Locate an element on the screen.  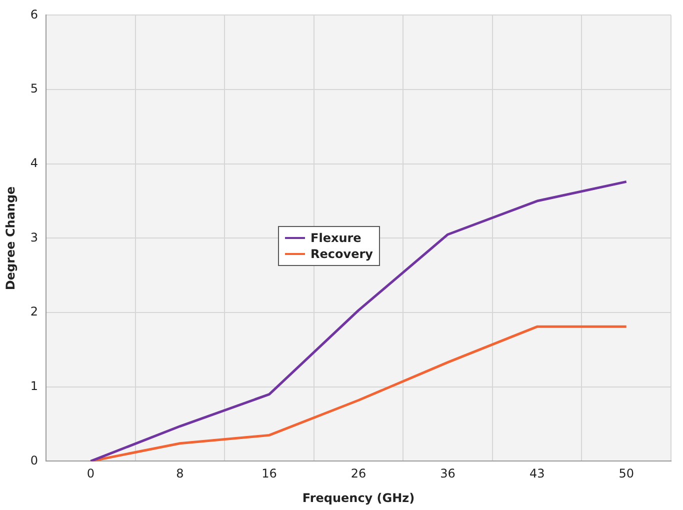
x-tick-label: 16 is located at coordinates (269, 473).